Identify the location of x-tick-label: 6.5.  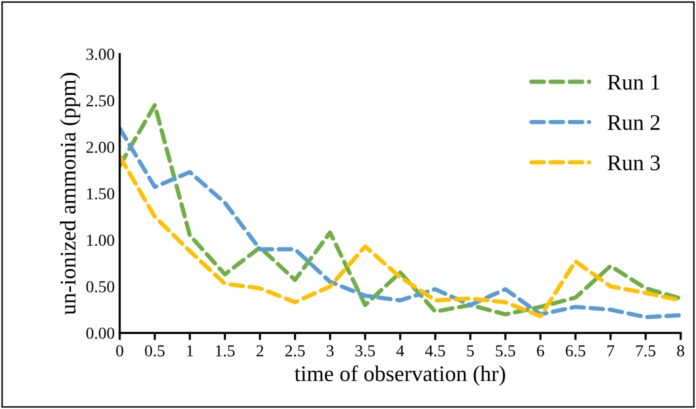
(576, 351).